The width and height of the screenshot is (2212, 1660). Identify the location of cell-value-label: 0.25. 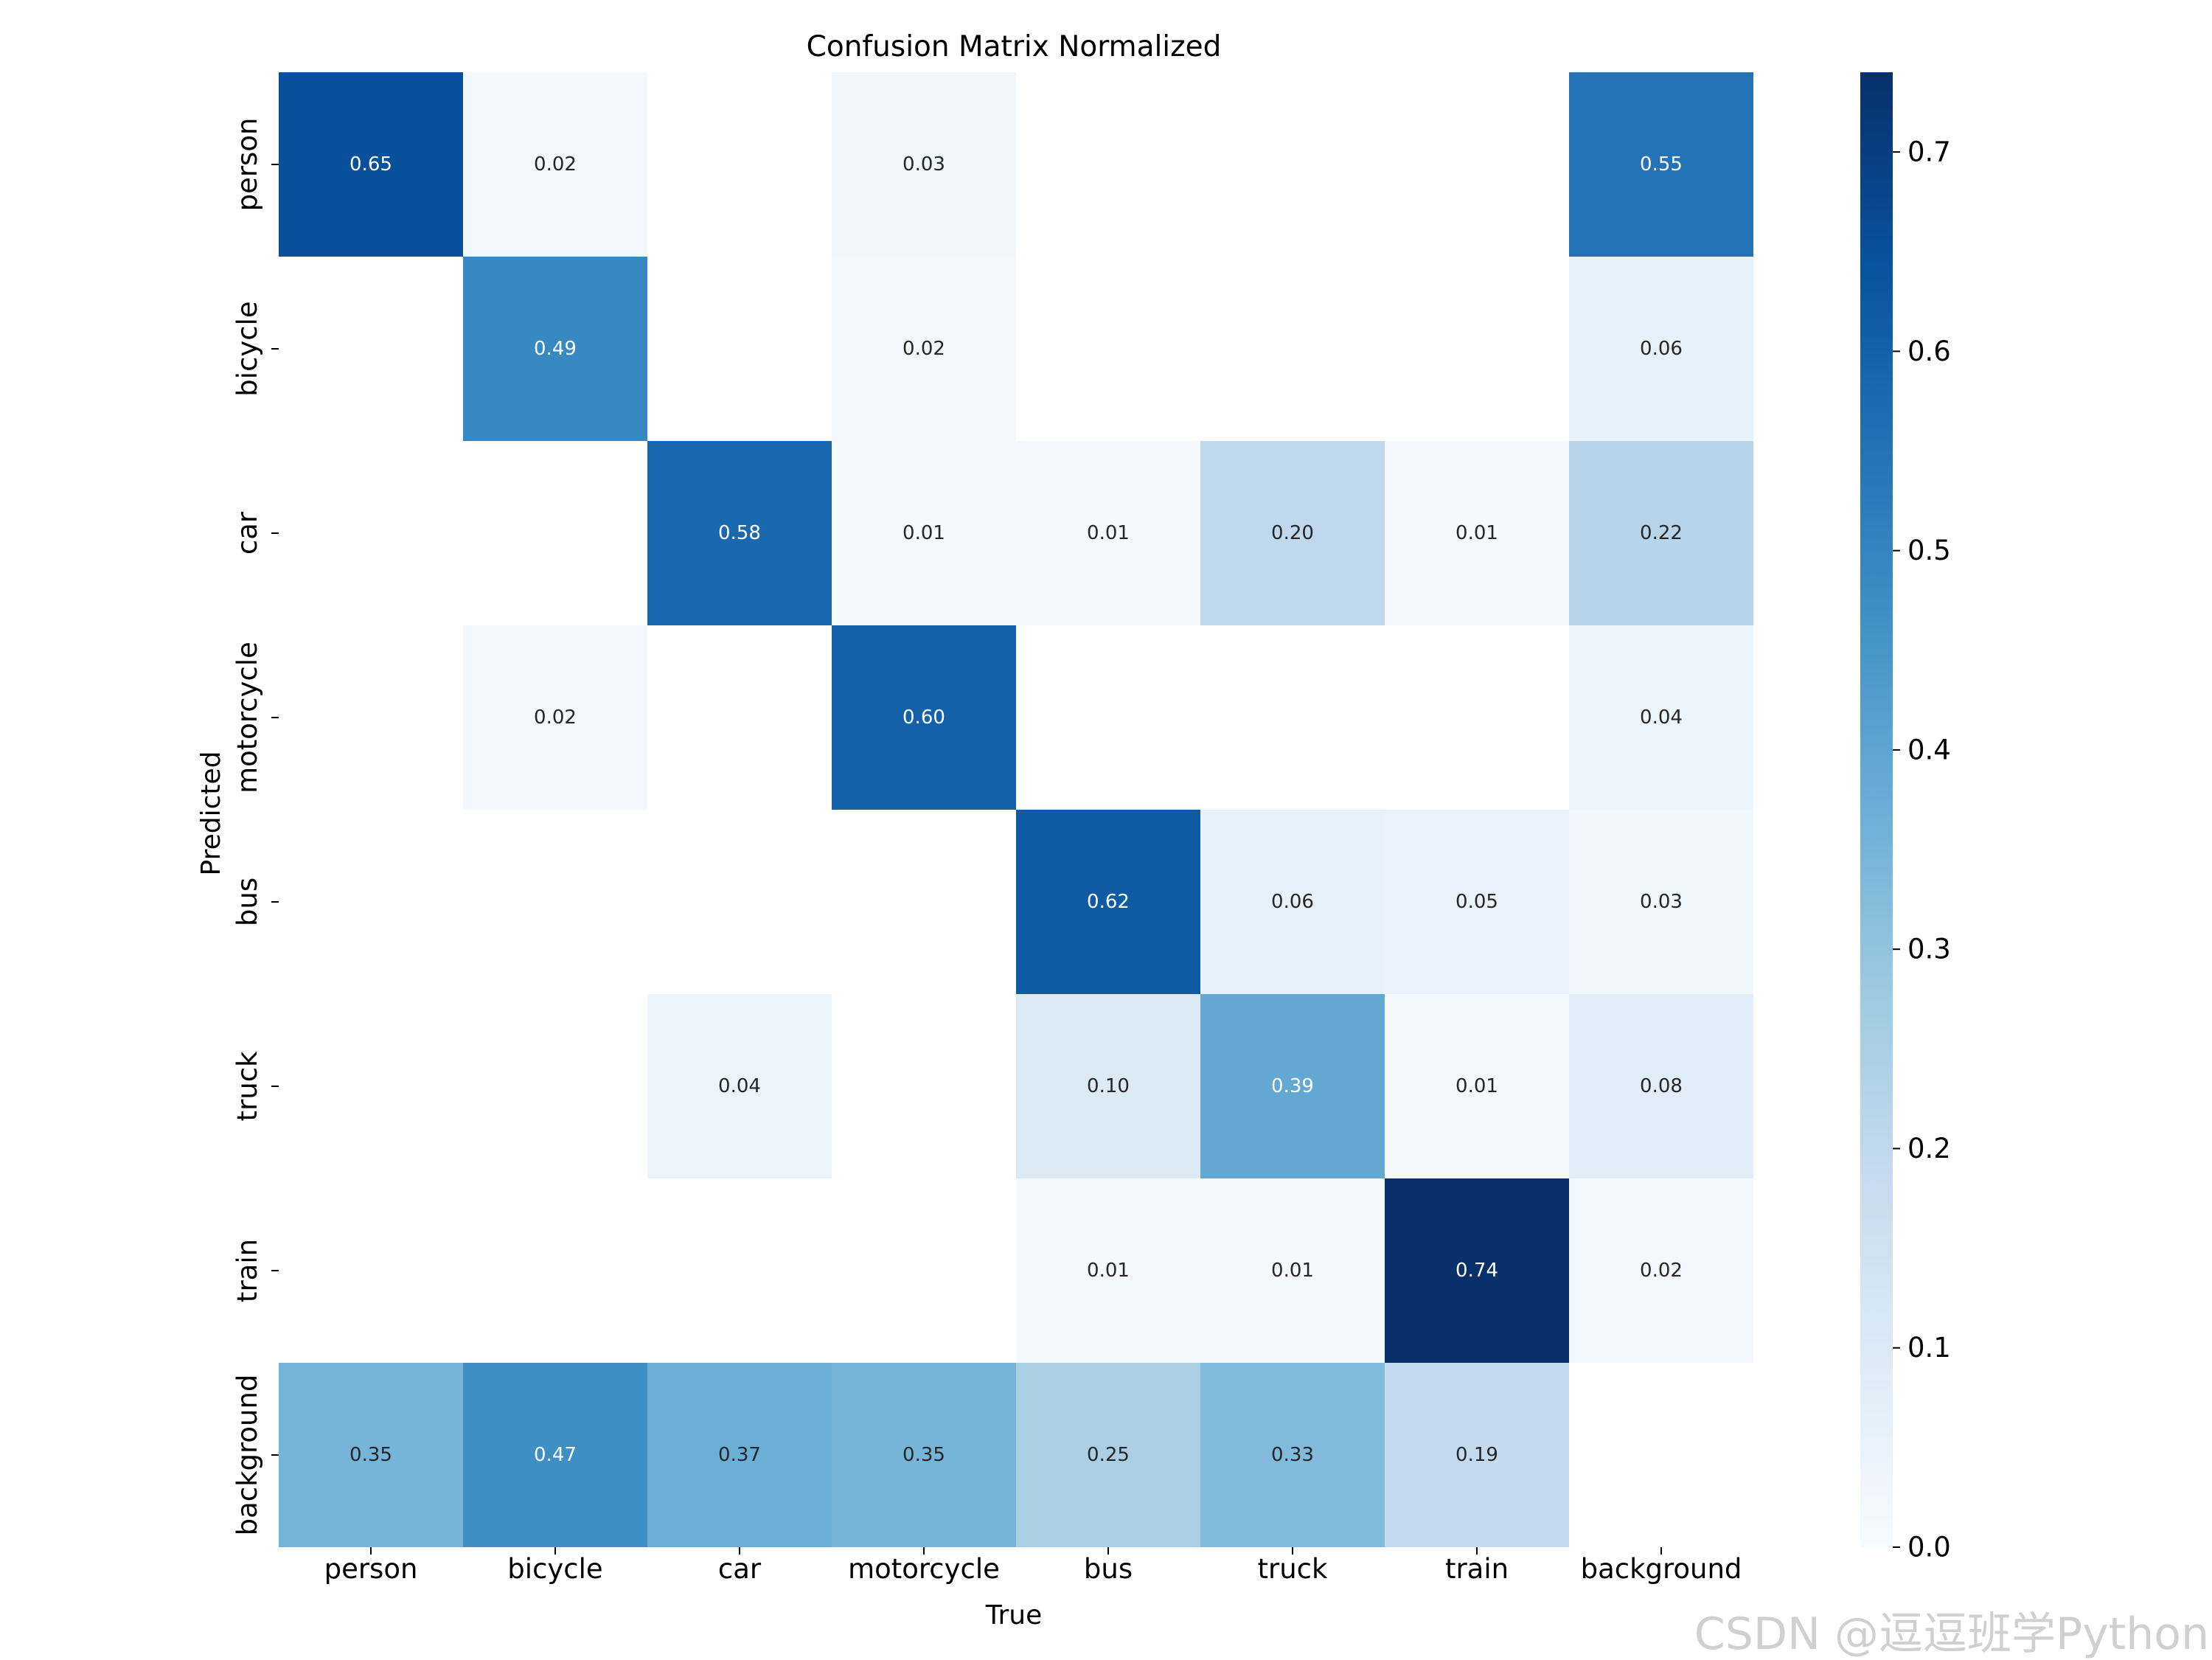
(1108, 1455).